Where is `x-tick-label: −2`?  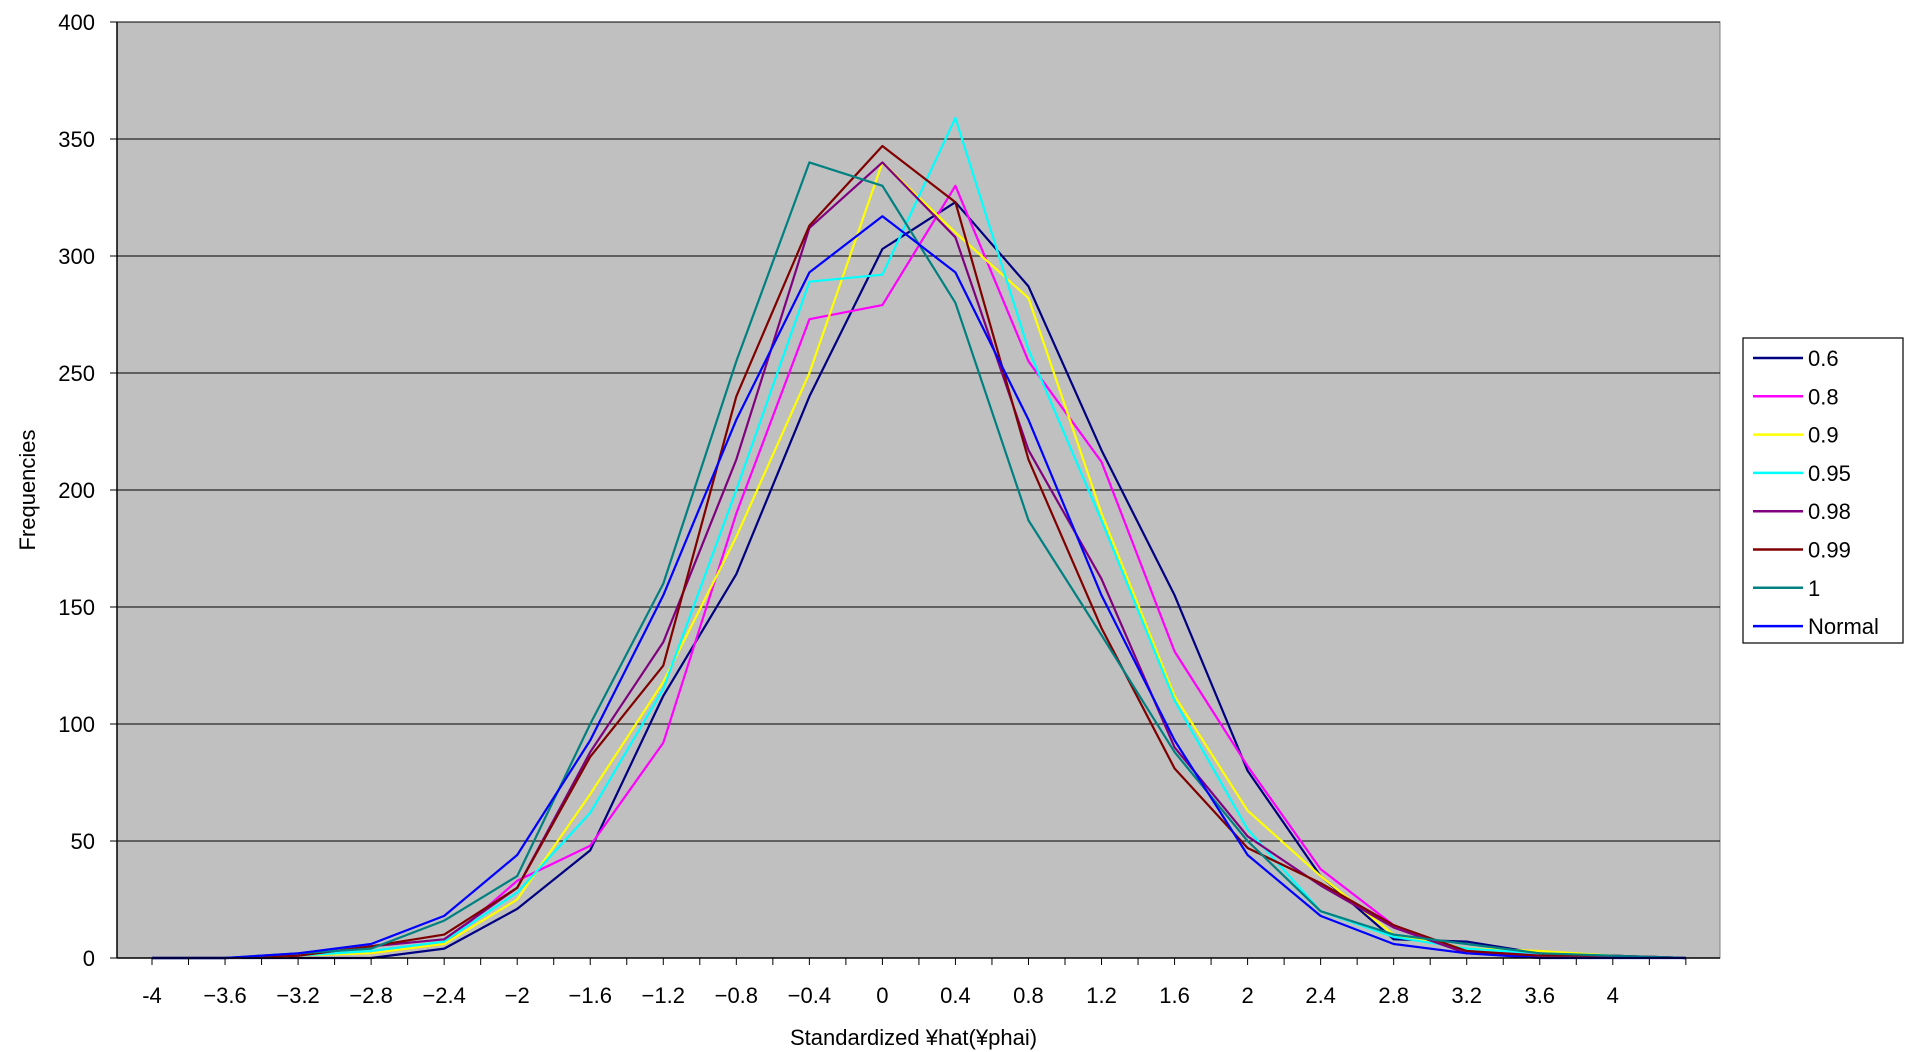
x-tick-label: −2 is located at coordinates (517, 995).